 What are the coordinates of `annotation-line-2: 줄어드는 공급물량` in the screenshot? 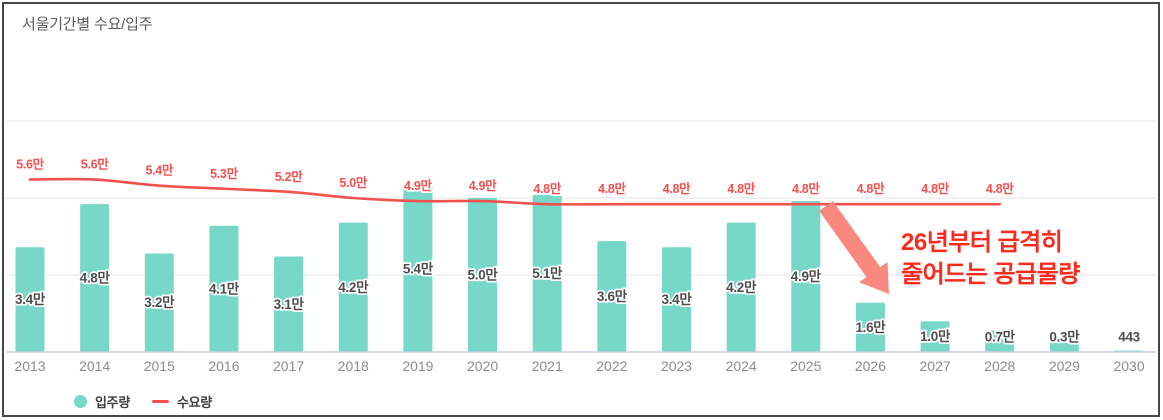 It's located at (990, 274).